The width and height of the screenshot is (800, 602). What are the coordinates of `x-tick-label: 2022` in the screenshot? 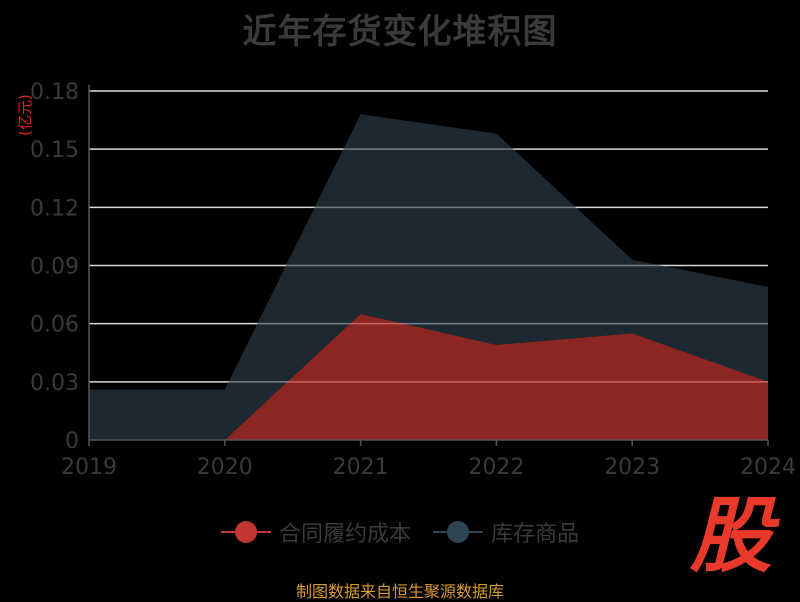 It's located at (496, 467).